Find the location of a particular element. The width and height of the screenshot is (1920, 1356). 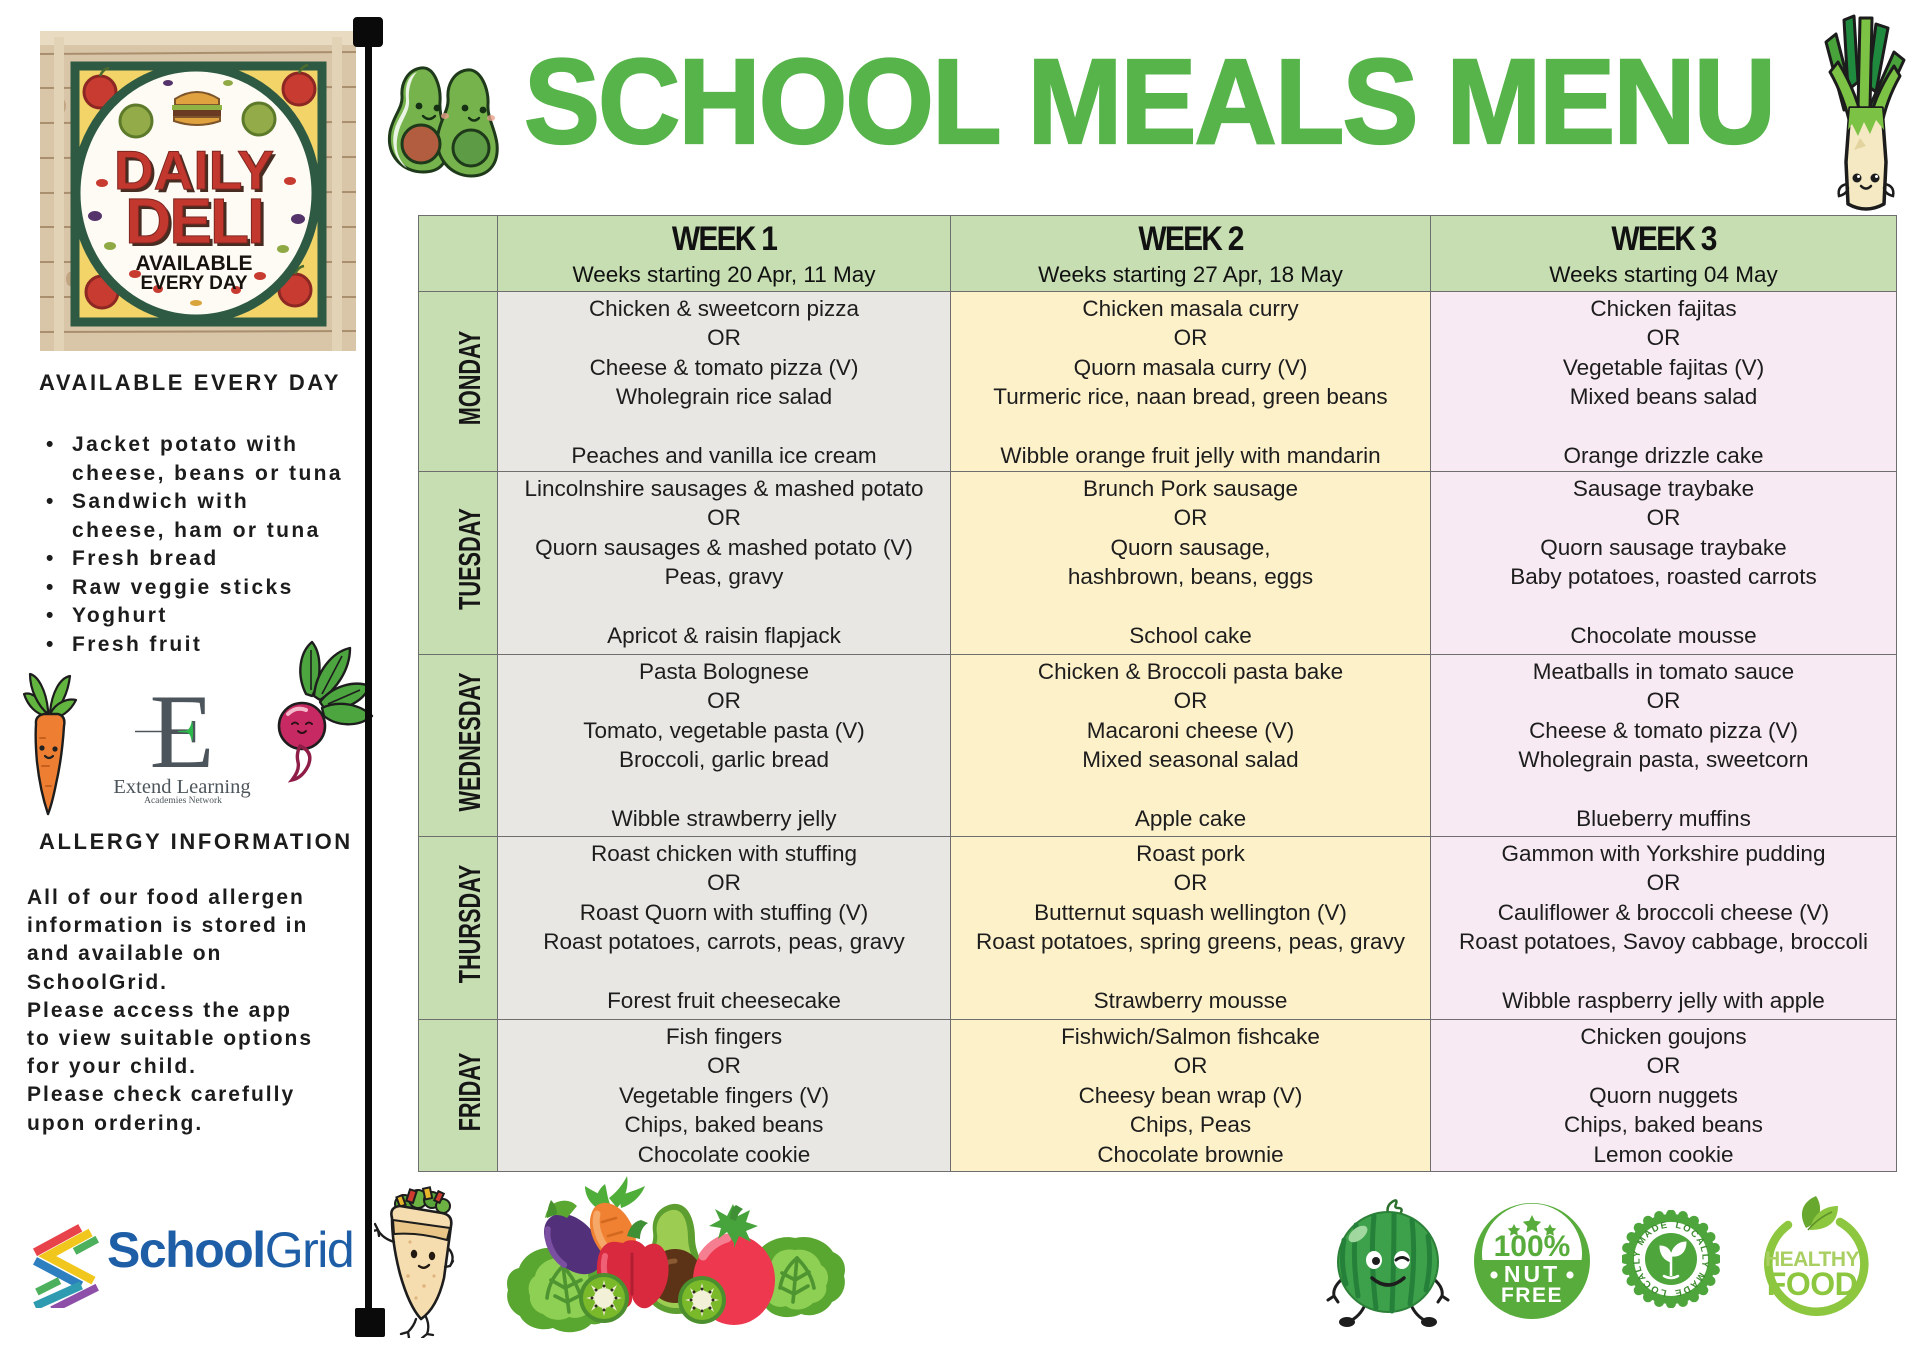

svg-text: AVAILABLE is located at coordinates (193, 263).